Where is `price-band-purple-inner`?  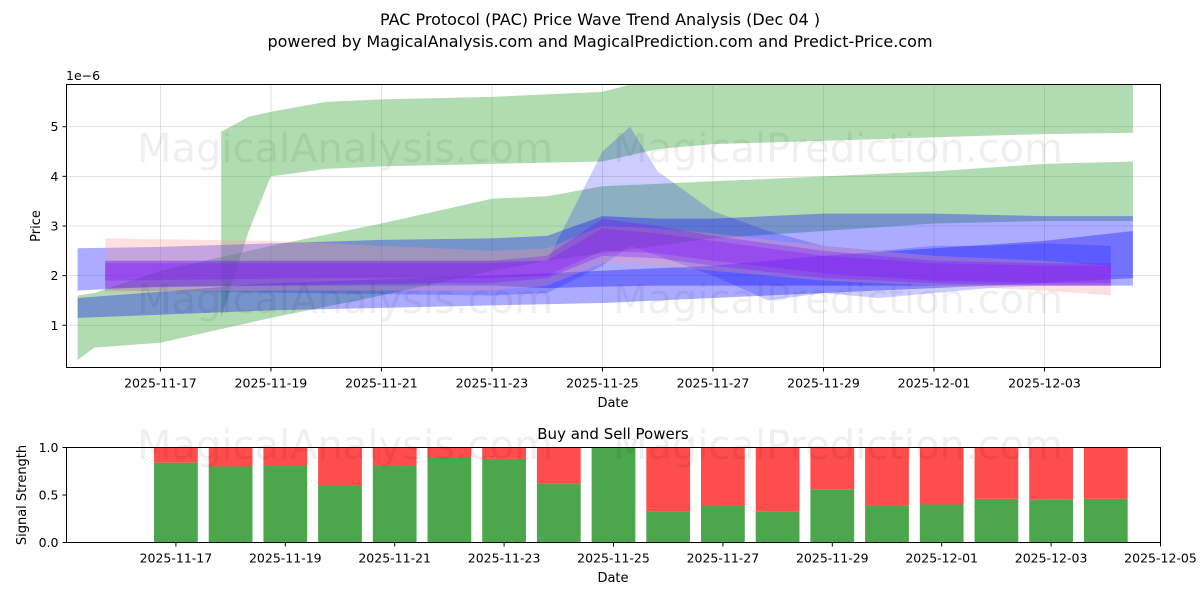 price-band-purple-inner is located at coordinates (608, 256).